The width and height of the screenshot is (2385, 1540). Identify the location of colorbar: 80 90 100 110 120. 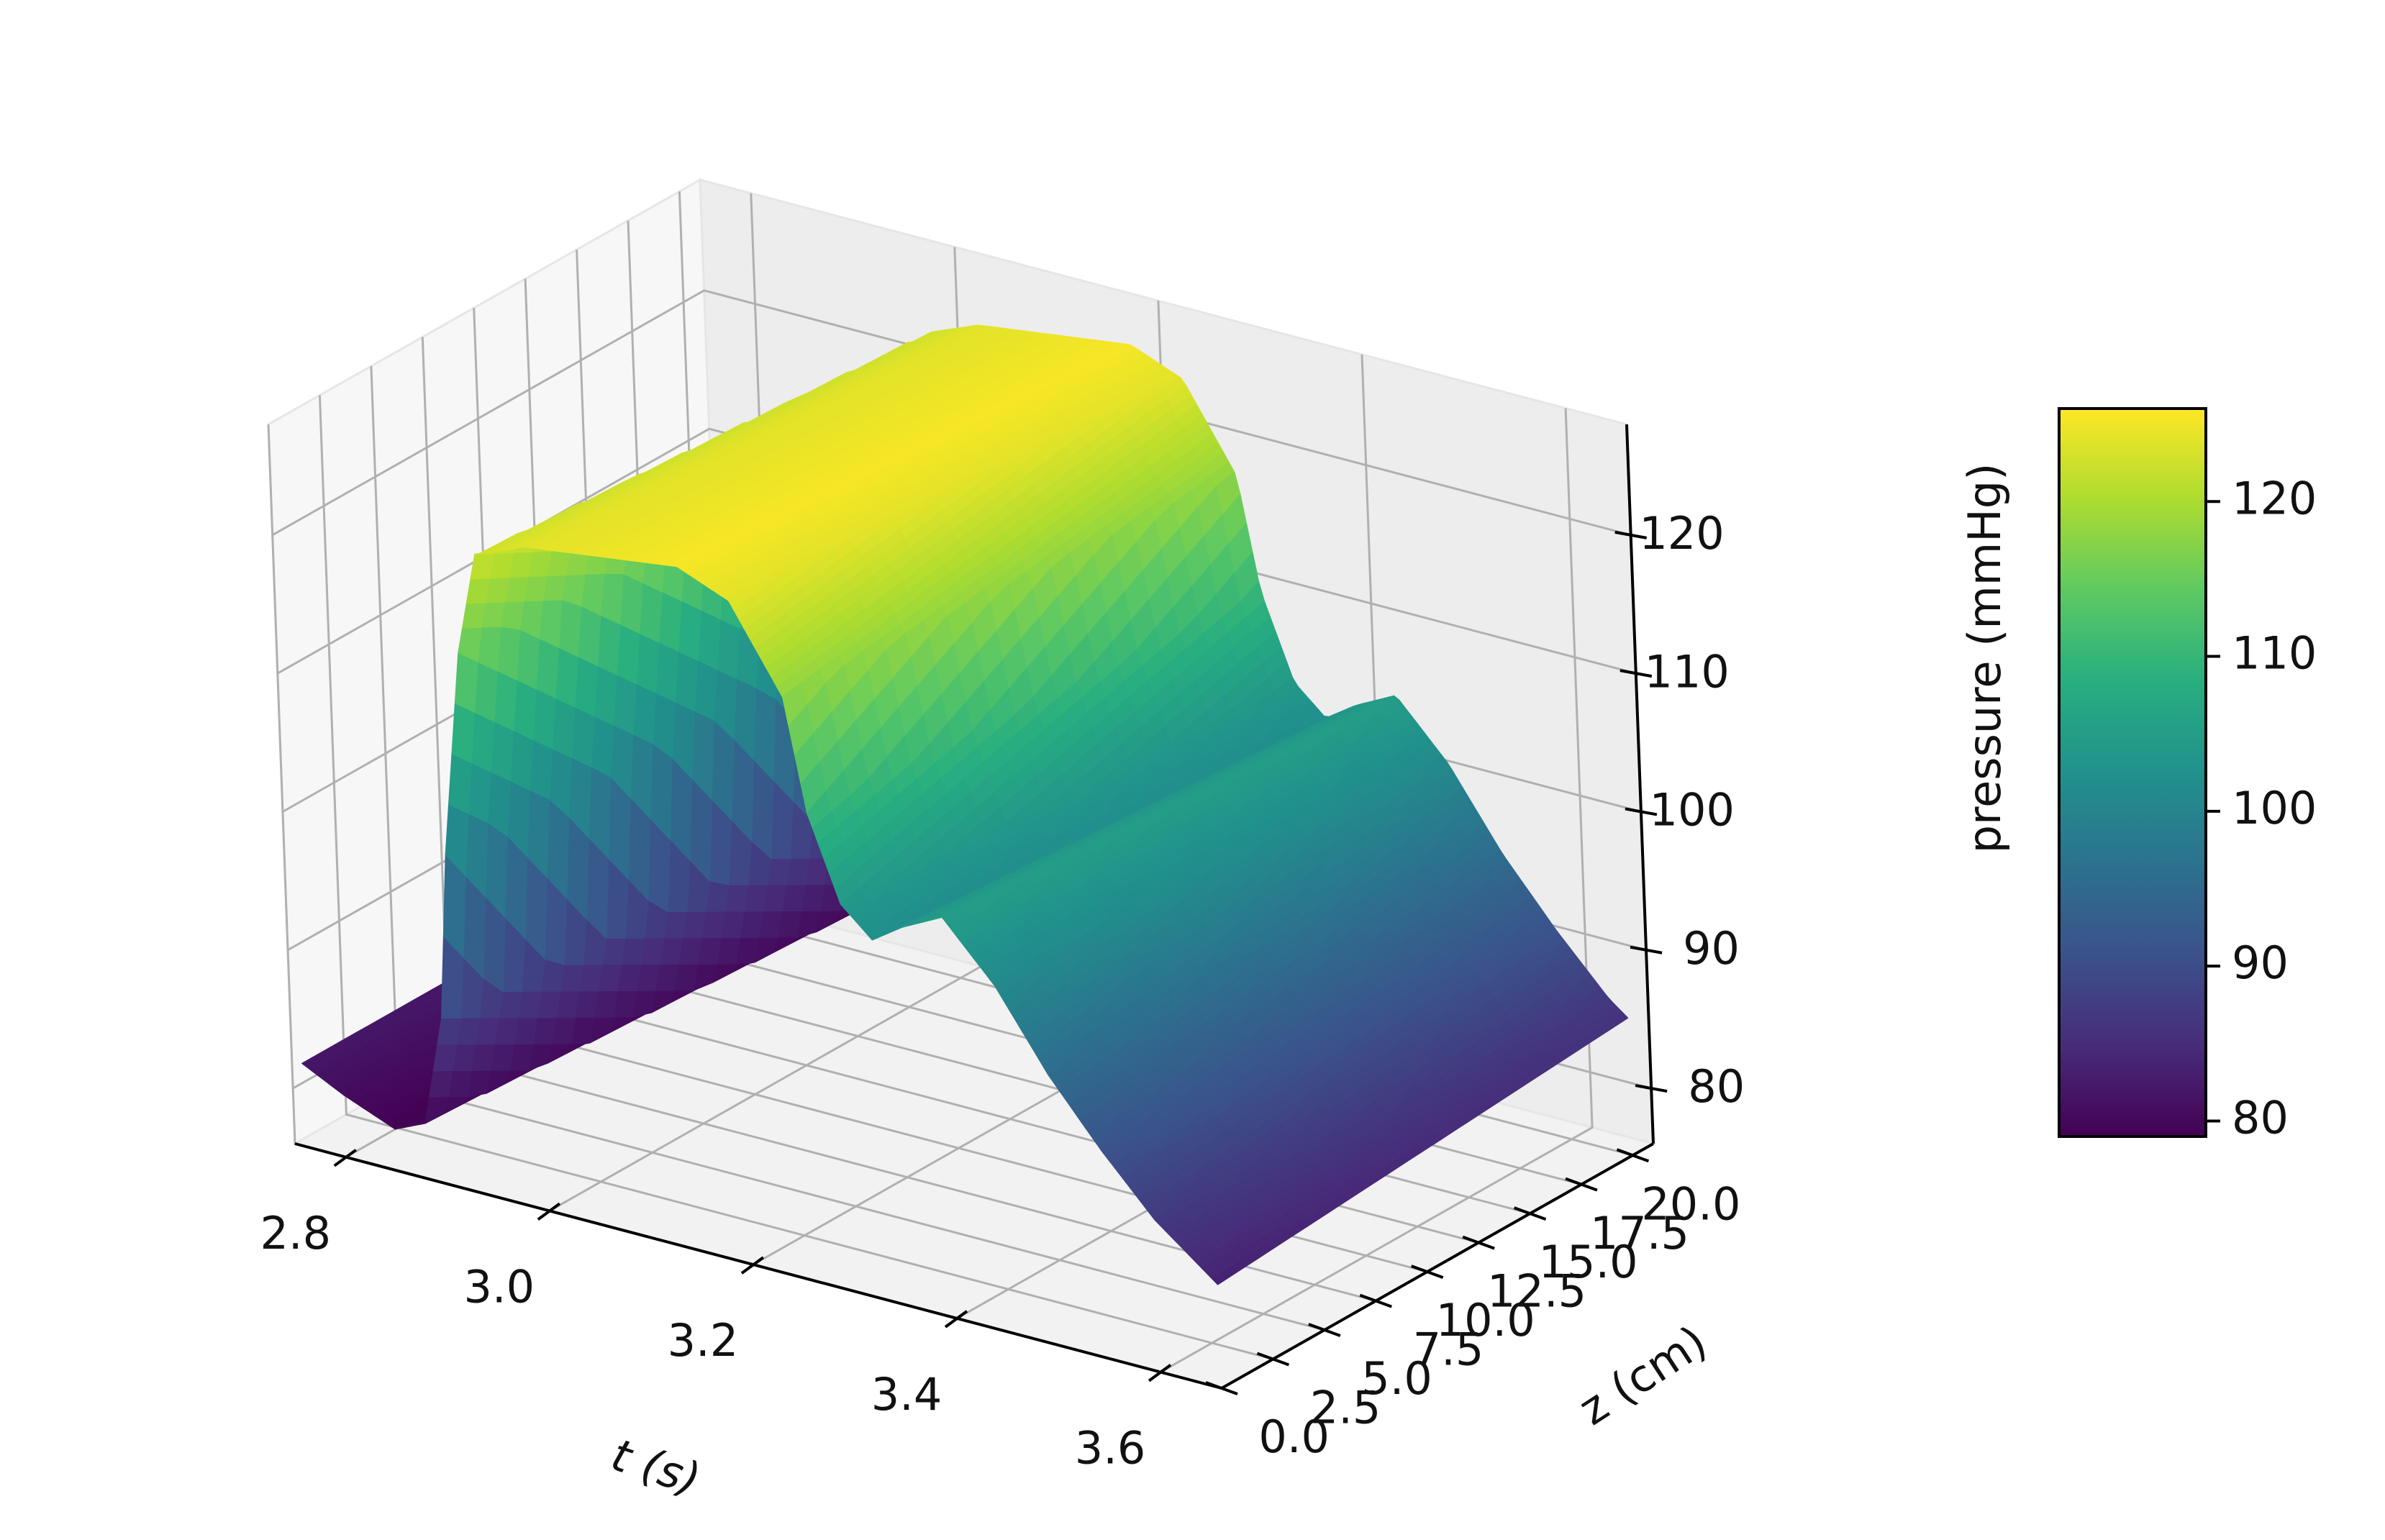
(2187, 776).